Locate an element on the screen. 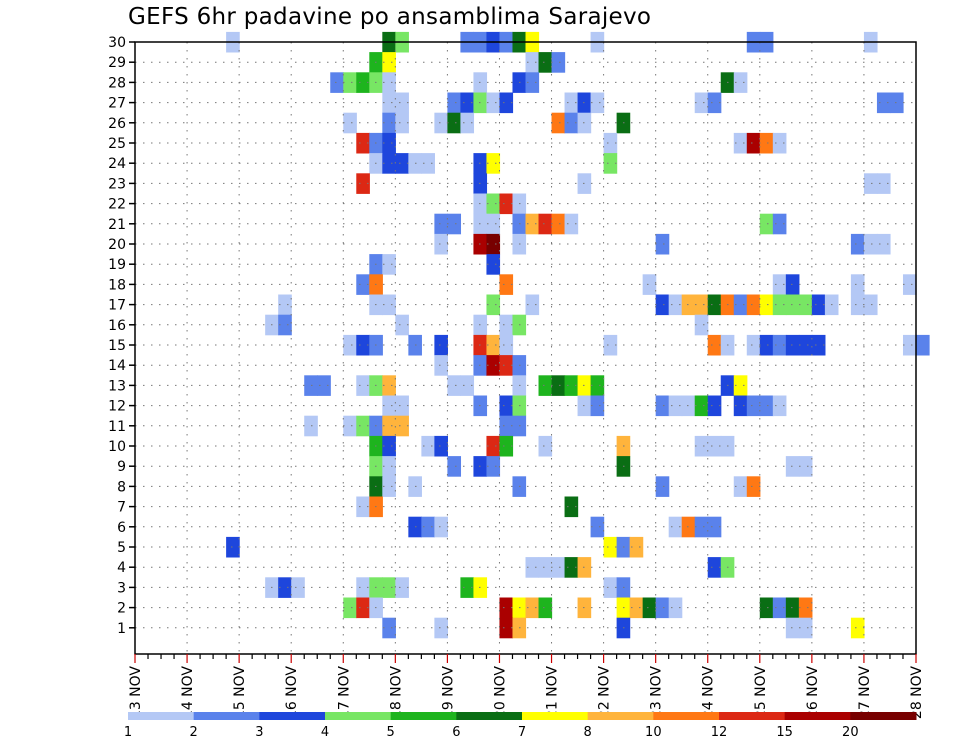 Image resolution: width=960 pixels, height=742 pixels. x-tick-label: 15 NOV is located at coordinates (240, 693).